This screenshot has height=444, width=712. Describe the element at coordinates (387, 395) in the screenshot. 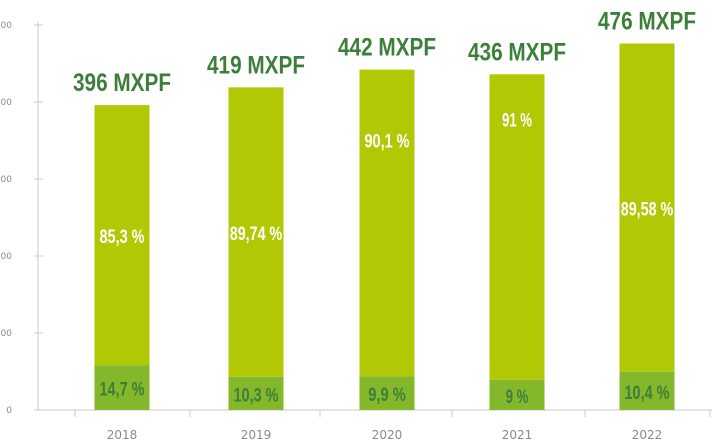

I see `bar-percent-lower: 9,9 %` at that location.